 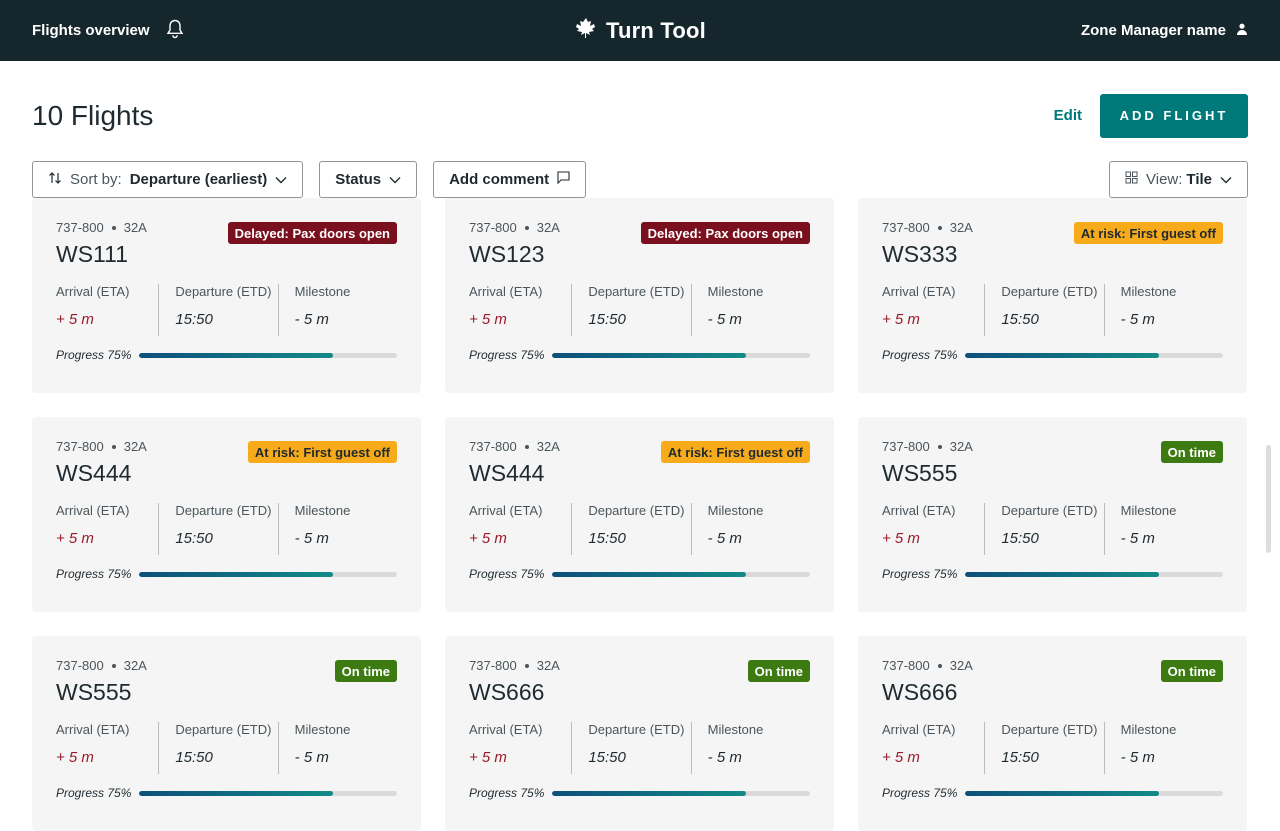 I want to click on view-prefix: View:, so click(x=1164, y=179).